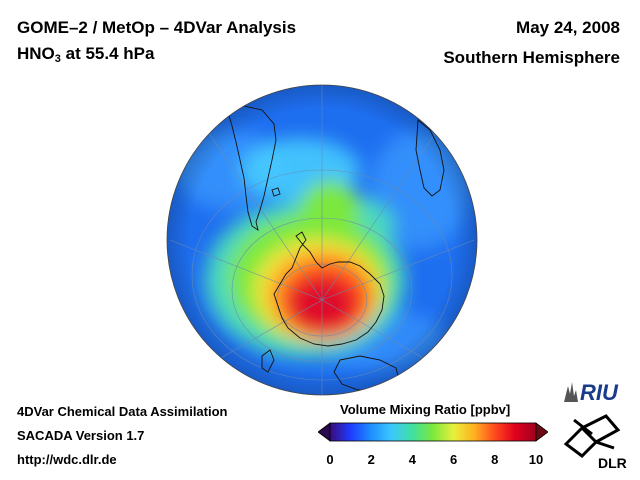  I want to click on colorbar-tick-label: 0, so click(330, 459).